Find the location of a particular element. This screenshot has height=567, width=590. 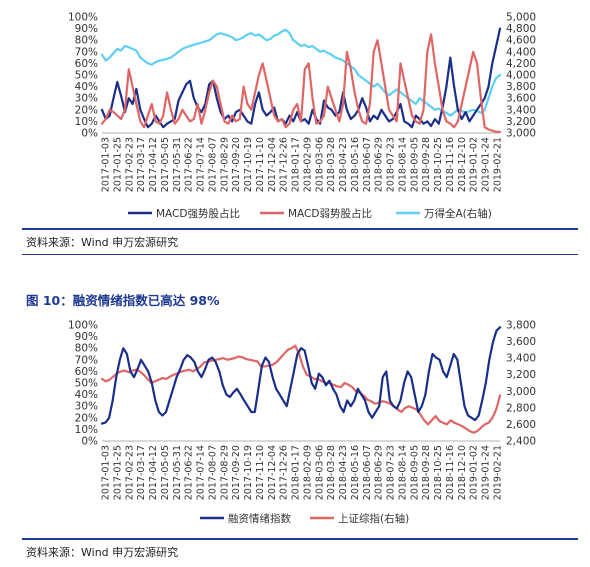

y-right-tick-label: 4,400 is located at coordinates (521, 52).